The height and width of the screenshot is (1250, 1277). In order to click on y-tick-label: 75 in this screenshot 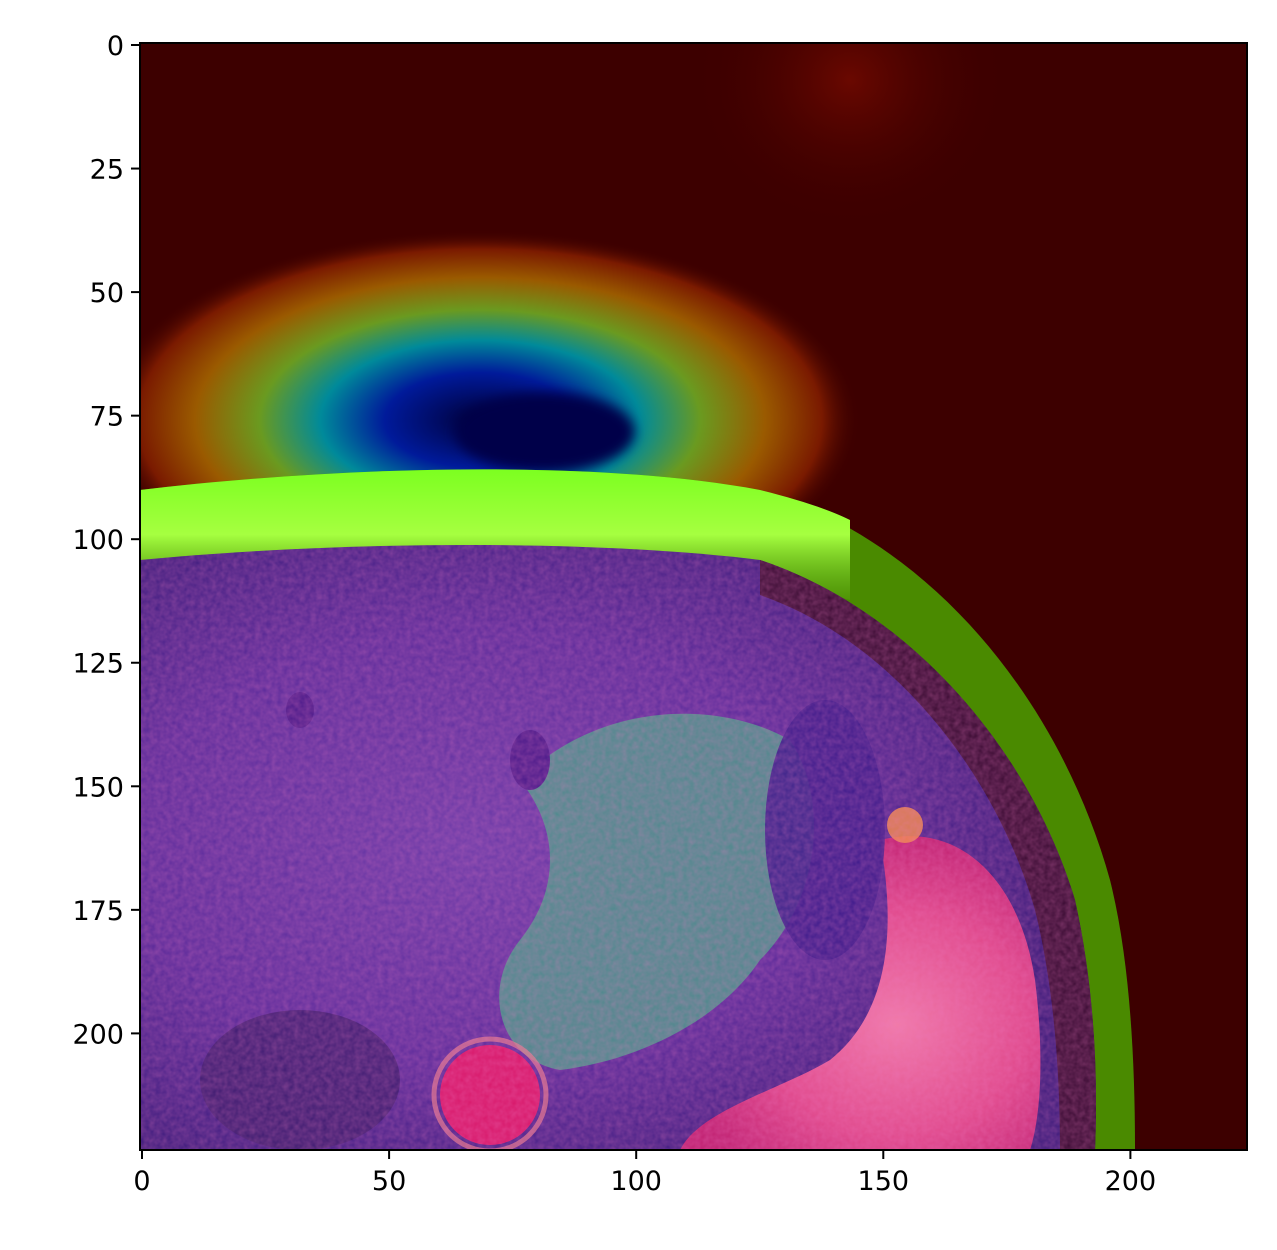, I will do `click(107, 417)`.